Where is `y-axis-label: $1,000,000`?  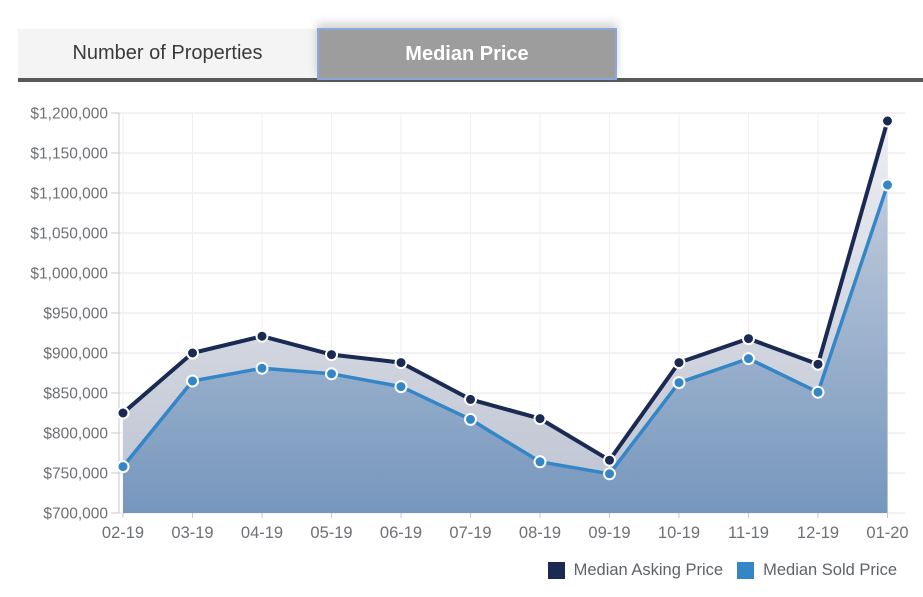
y-axis-label: $1,000,000 is located at coordinates (69, 274).